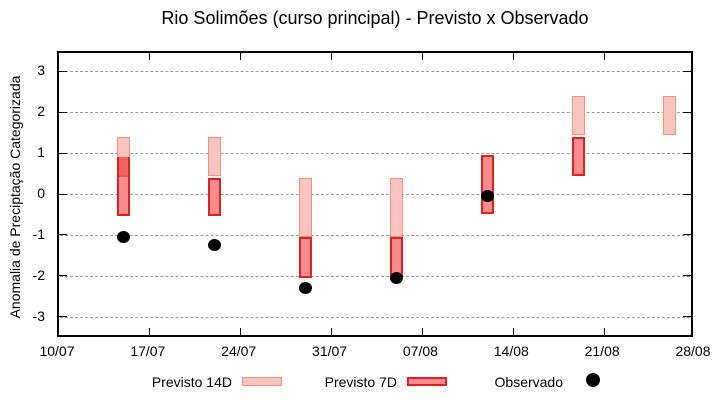  What do you see at coordinates (330, 351) in the screenshot?
I see `x-tick-label: 31/07` at bounding box center [330, 351].